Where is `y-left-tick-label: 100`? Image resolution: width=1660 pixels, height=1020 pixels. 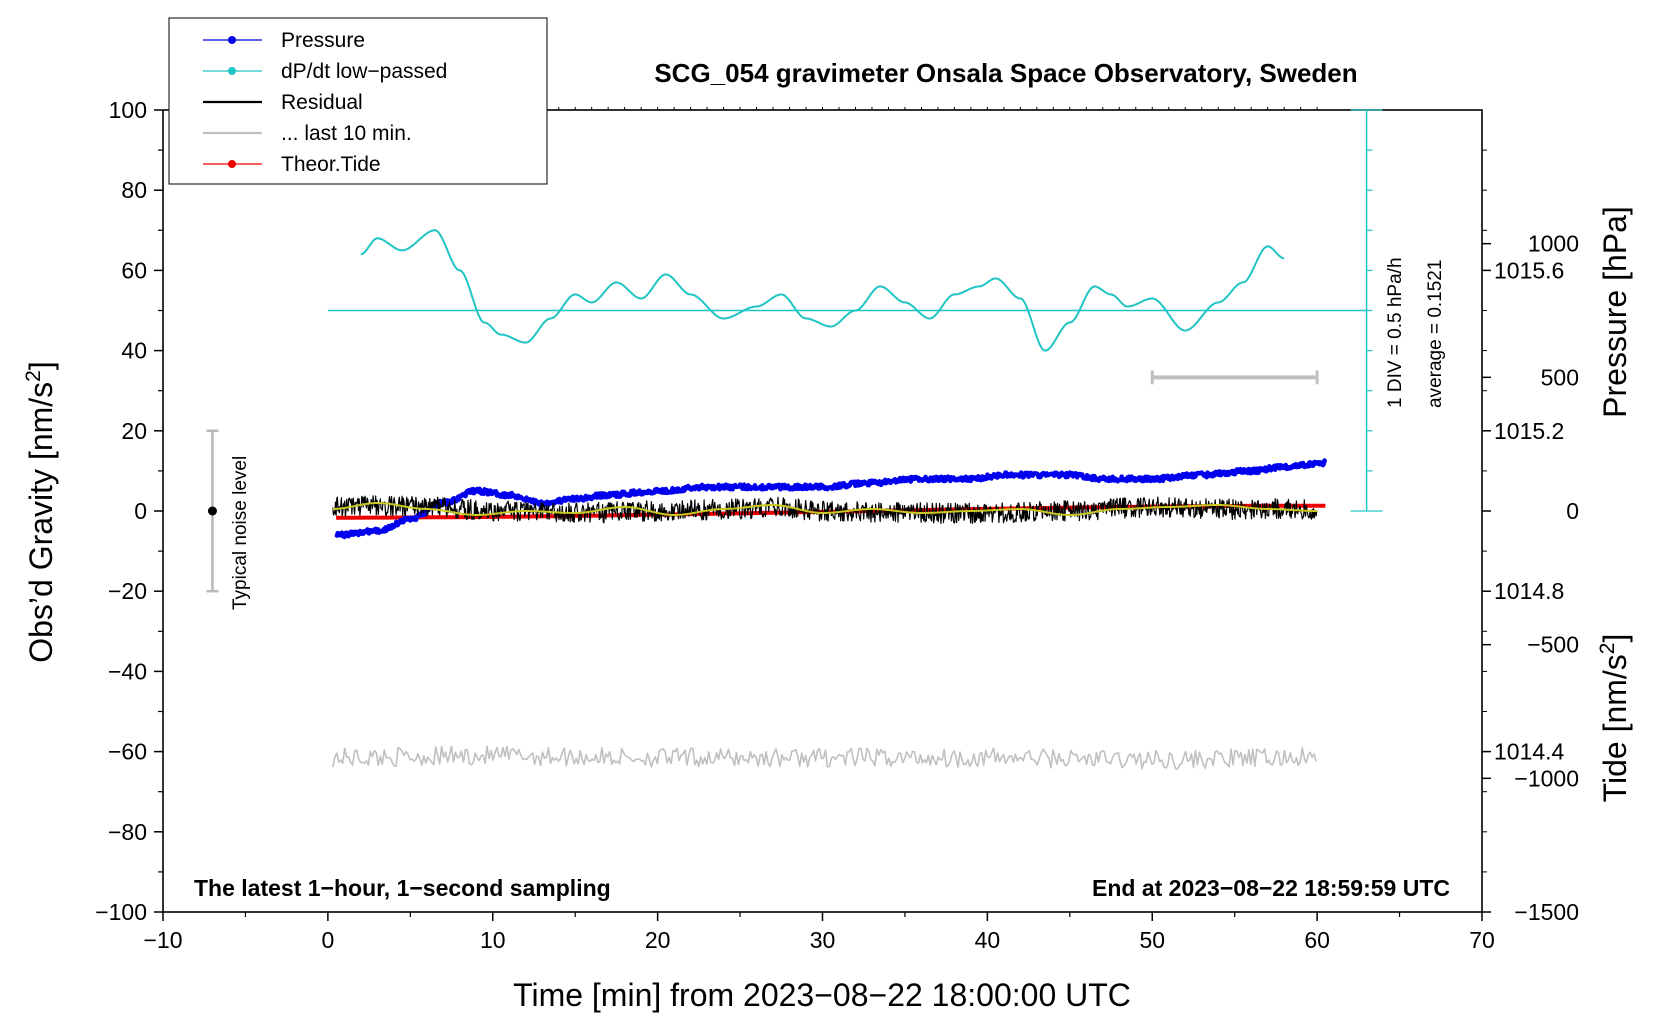
y-left-tick-label: 100 is located at coordinates (128, 110).